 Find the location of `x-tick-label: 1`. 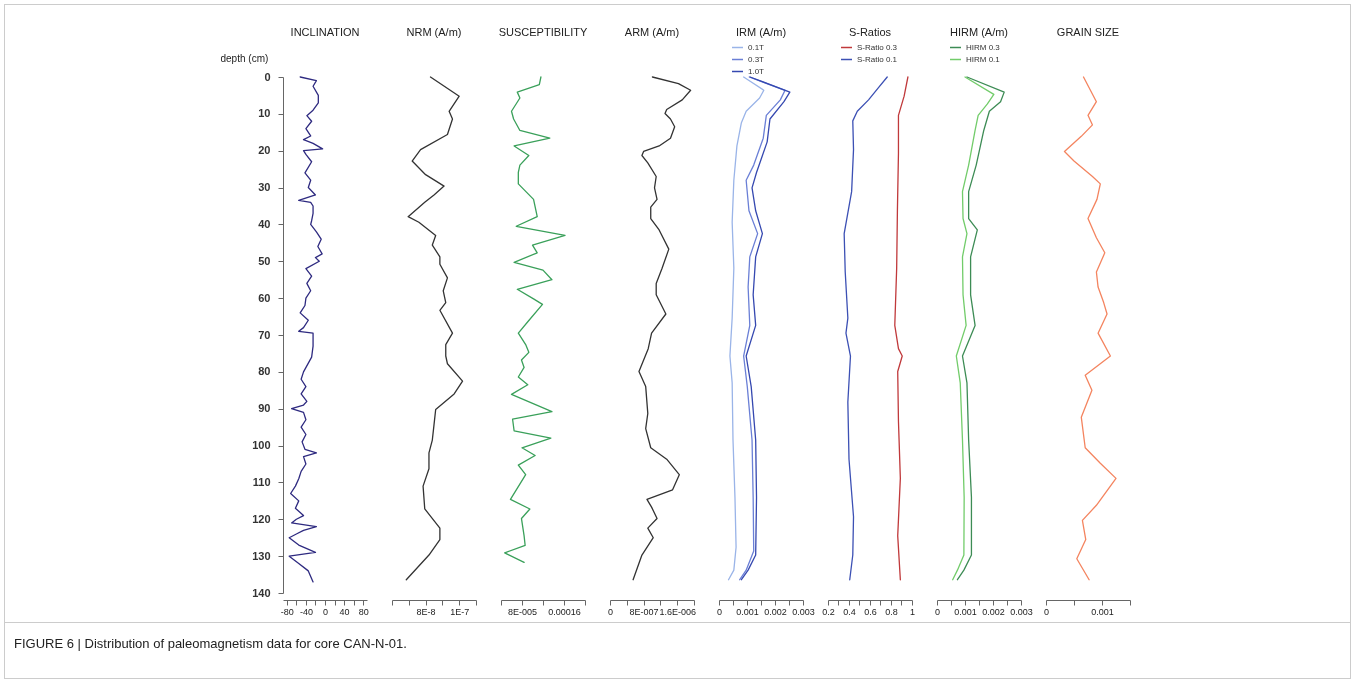

x-tick-label: 1 is located at coordinates (912, 611).